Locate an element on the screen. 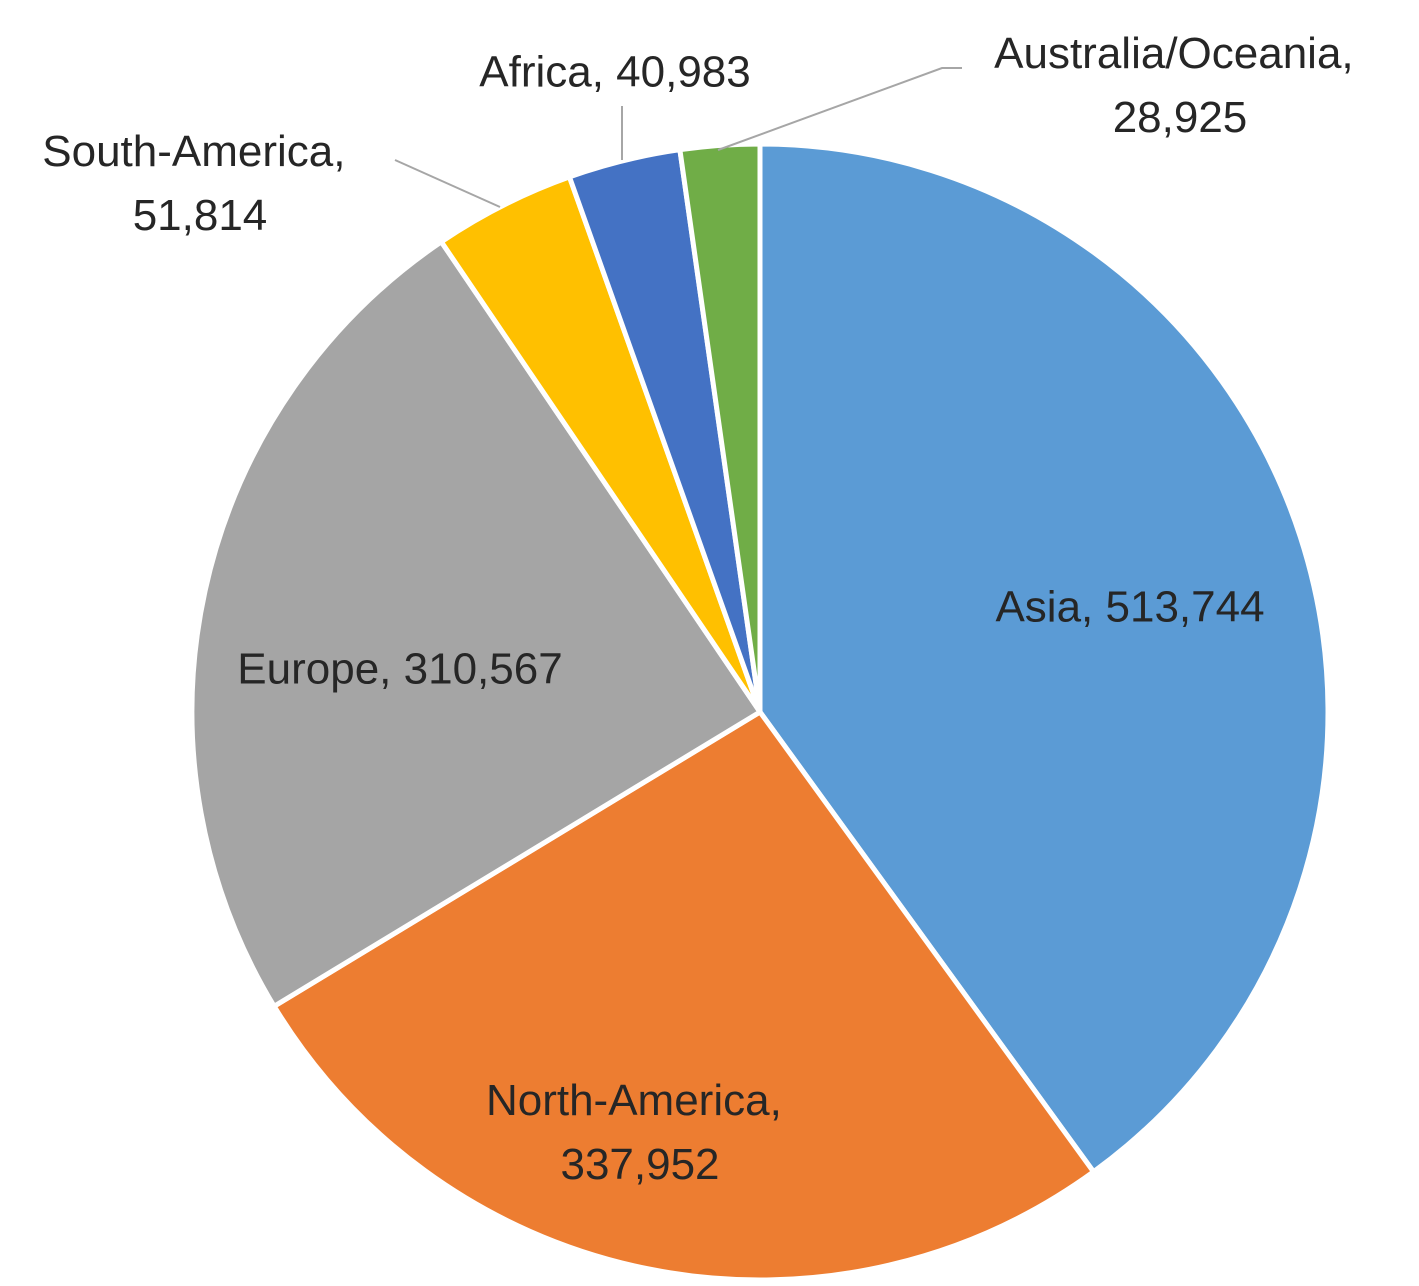  data-label-line: North-America, is located at coordinates (640, 1100).